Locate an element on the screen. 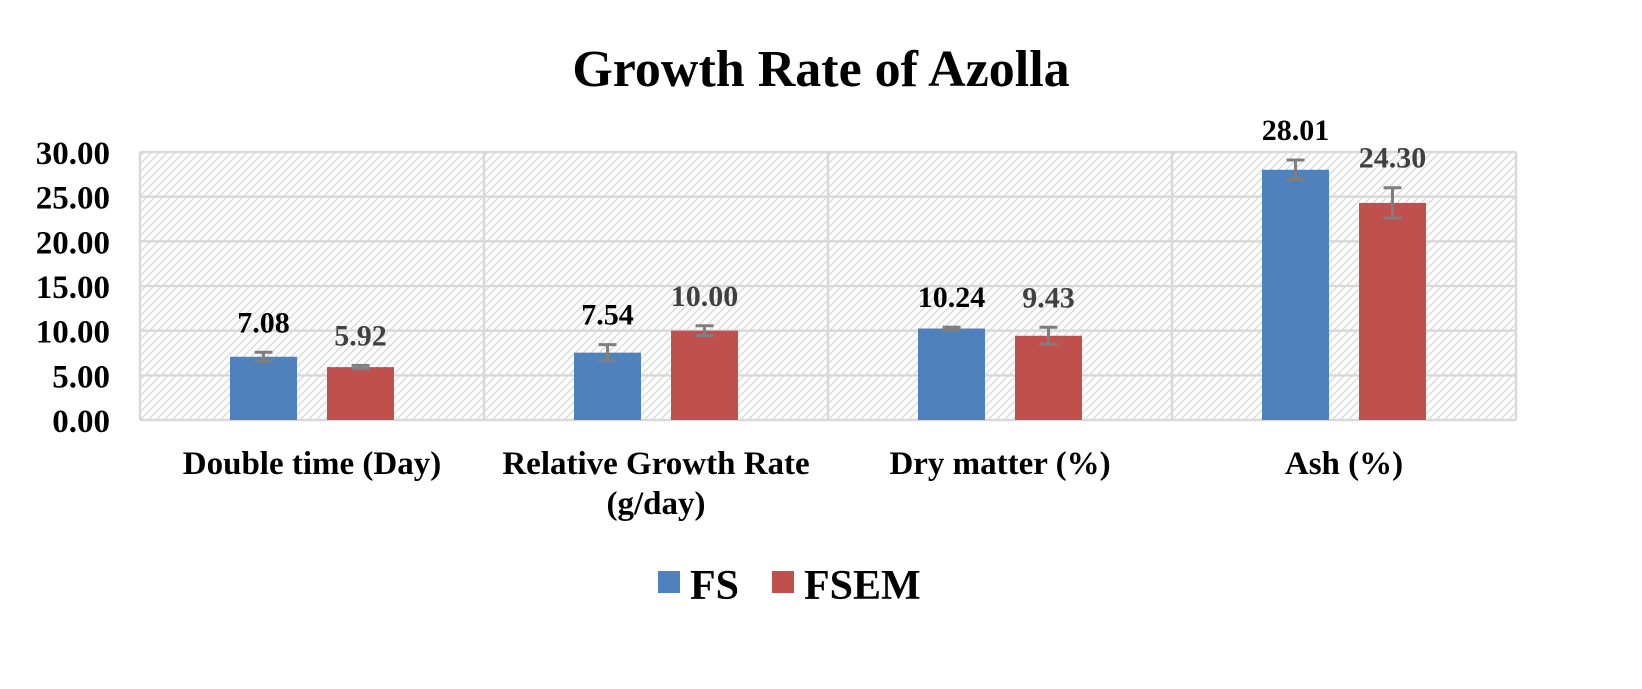 The height and width of the screenshot is (689, 1642). x-tick-label: Relative Growth Rate is located at coordinates (655, 464).